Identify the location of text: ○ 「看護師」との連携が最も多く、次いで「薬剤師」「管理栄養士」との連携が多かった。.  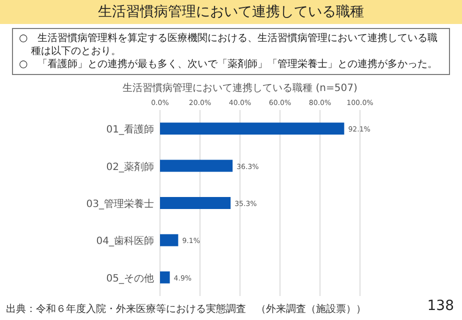
(229, 64).